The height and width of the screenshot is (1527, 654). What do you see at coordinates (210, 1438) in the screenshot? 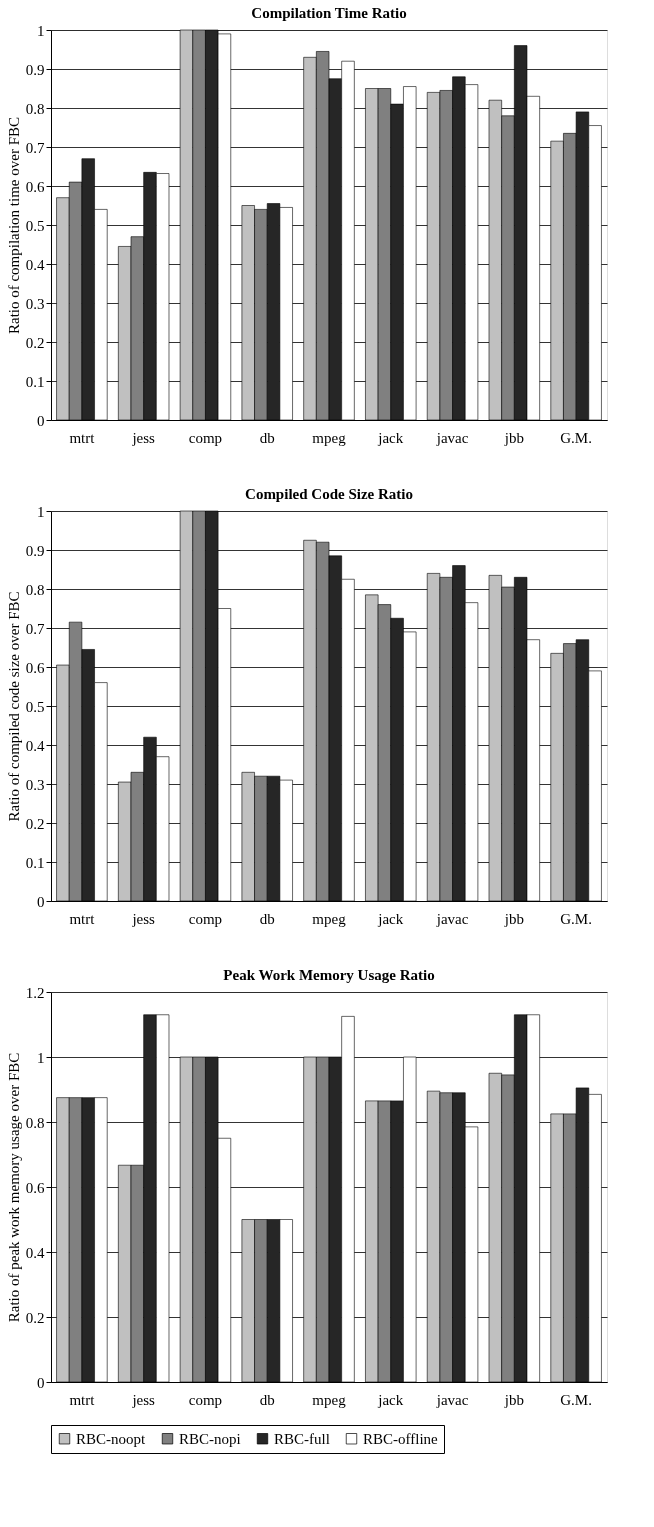
I see `legend-label: RBC-nopi` at bounding box center [210, 1438].